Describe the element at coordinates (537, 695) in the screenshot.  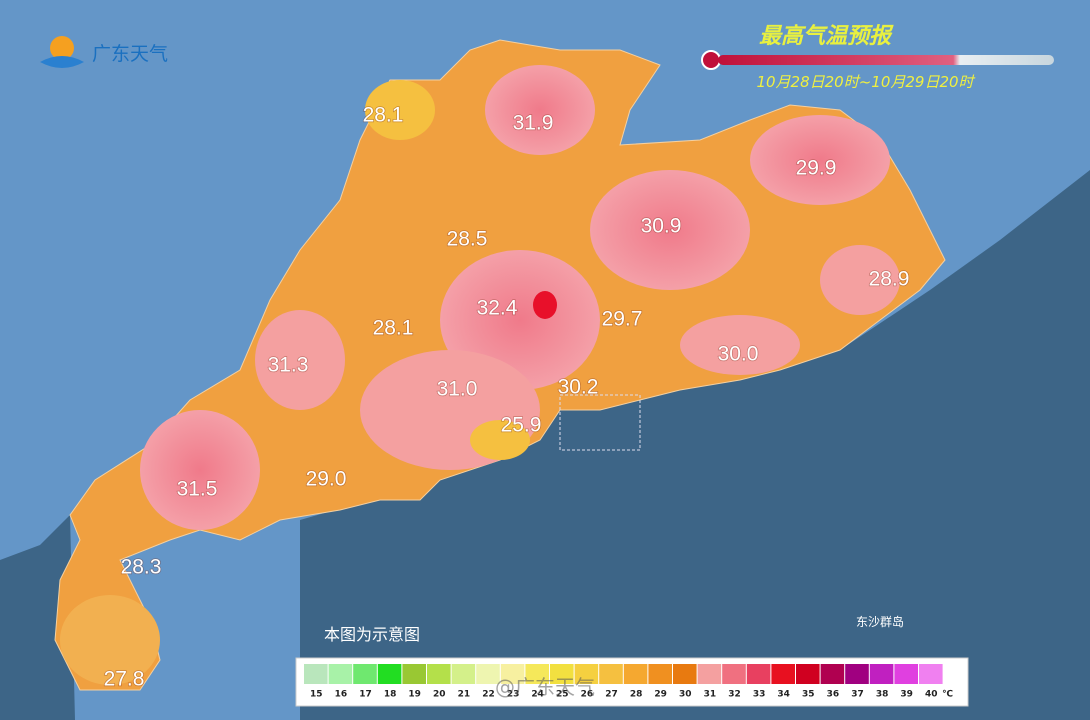
I see `legend-label: 24` at that location.